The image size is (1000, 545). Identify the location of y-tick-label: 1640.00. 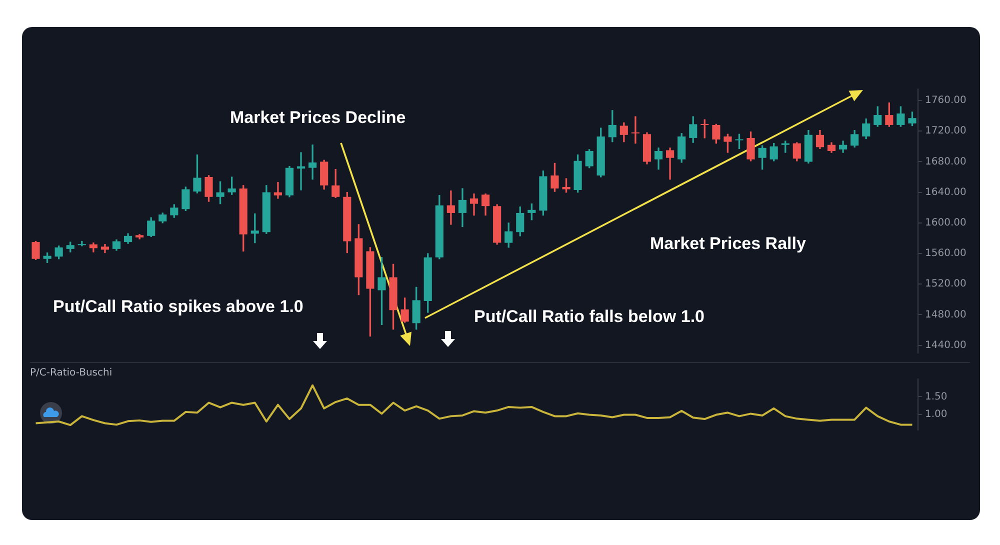
(945, 192).